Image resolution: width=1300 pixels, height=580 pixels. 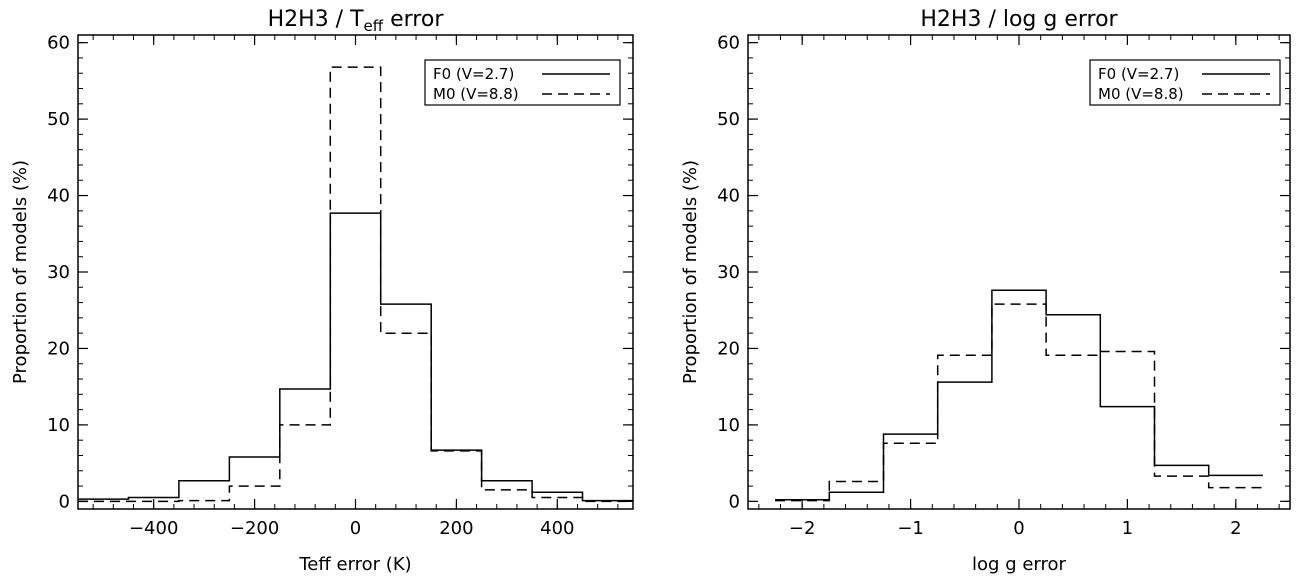 What do you see at coordinates (557, 528) in the screenshot?
I see `x-tick-label: 400` at bounding box center [557, 528].